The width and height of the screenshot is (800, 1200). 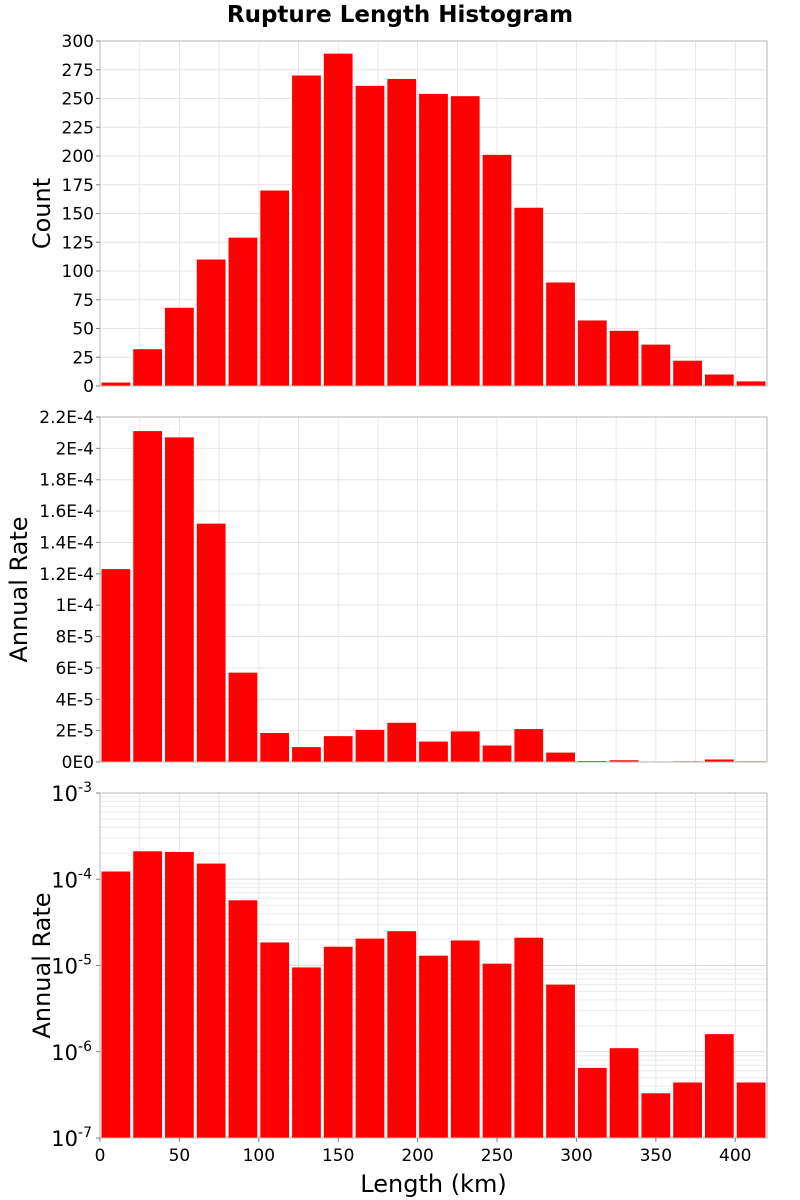 I want to click on y-tick-label: 100, so click(x=78, y=272).